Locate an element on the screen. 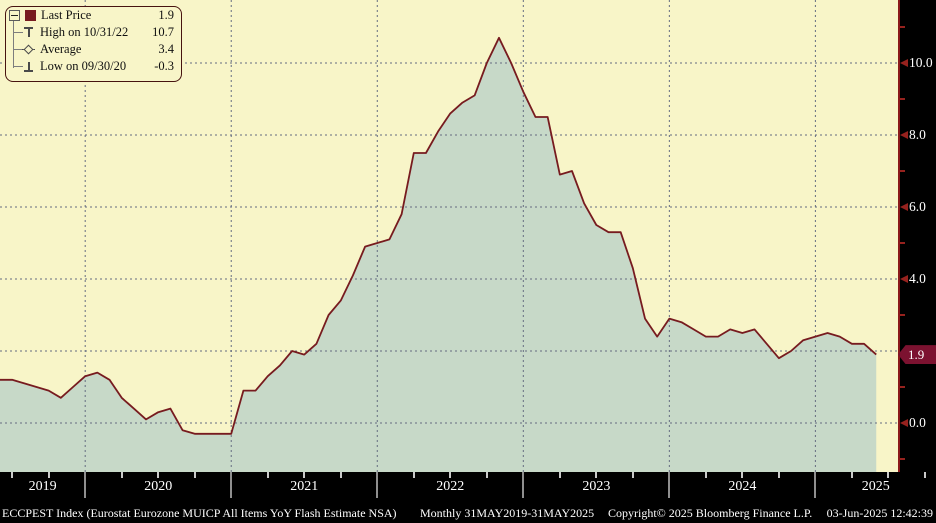 The image size is (936, 523). legend-tree-line is located at coordinates (13, 44).